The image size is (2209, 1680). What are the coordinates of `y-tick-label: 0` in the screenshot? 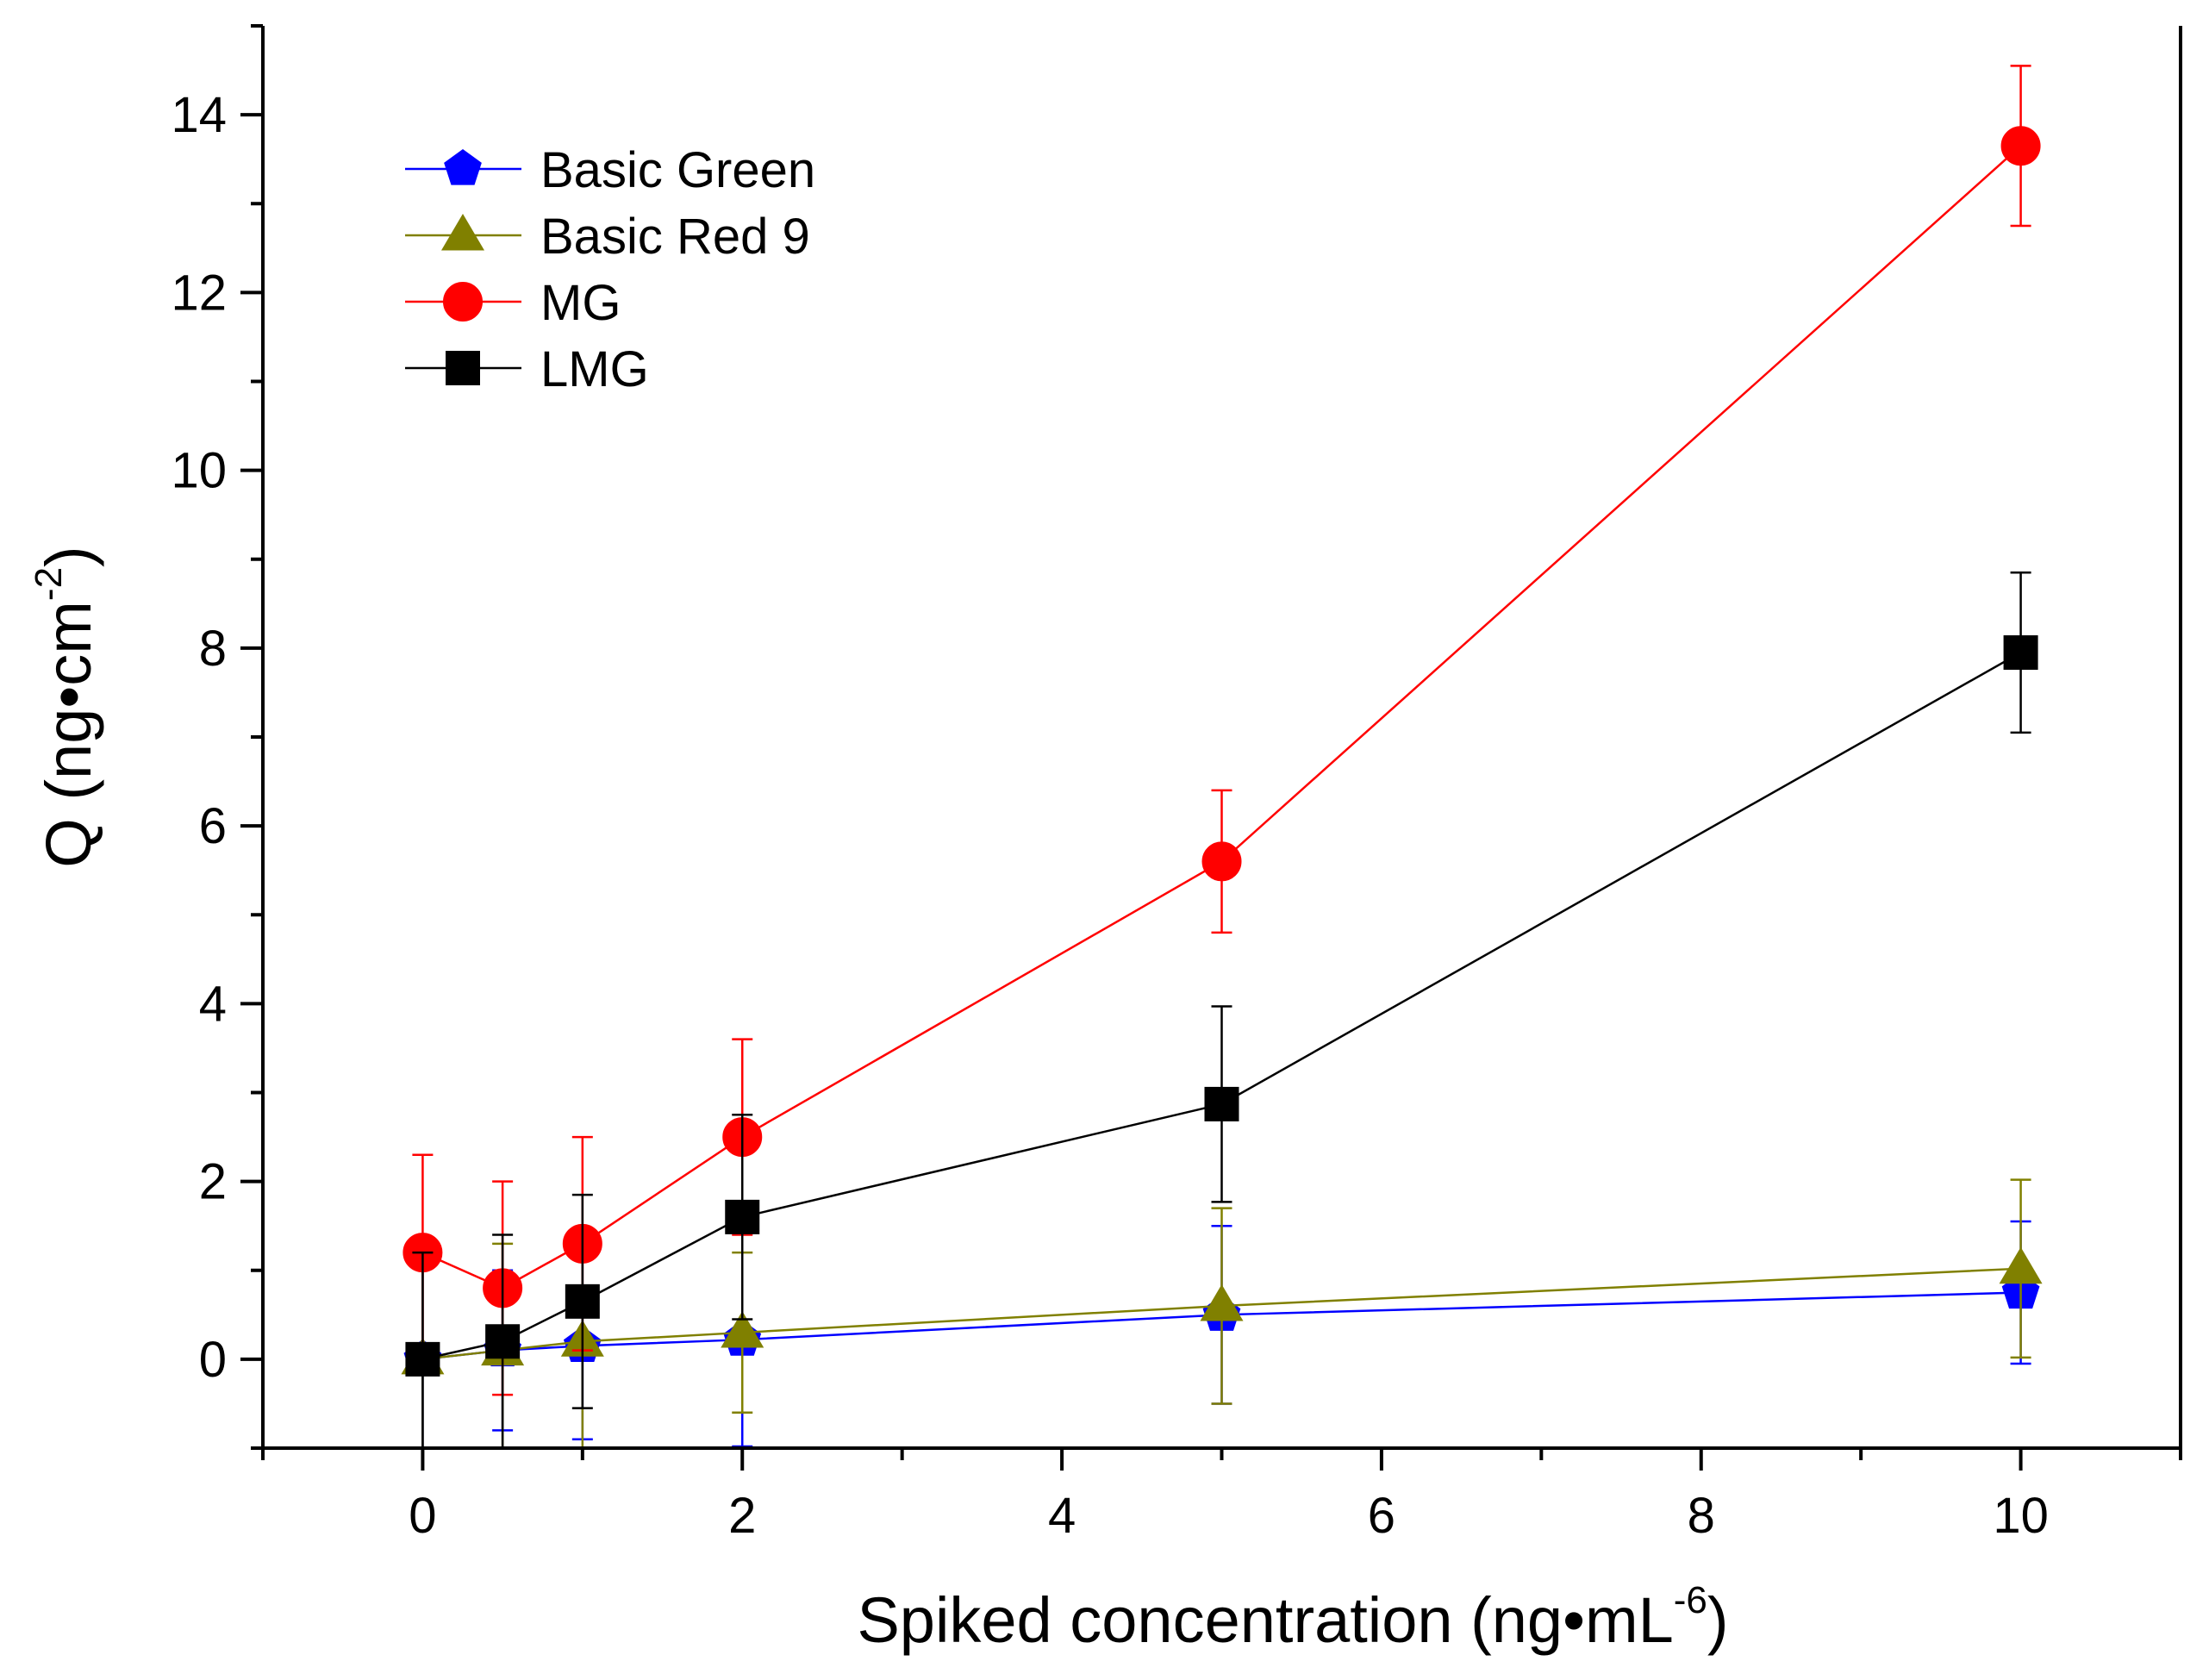 It's located at (213, 1360).